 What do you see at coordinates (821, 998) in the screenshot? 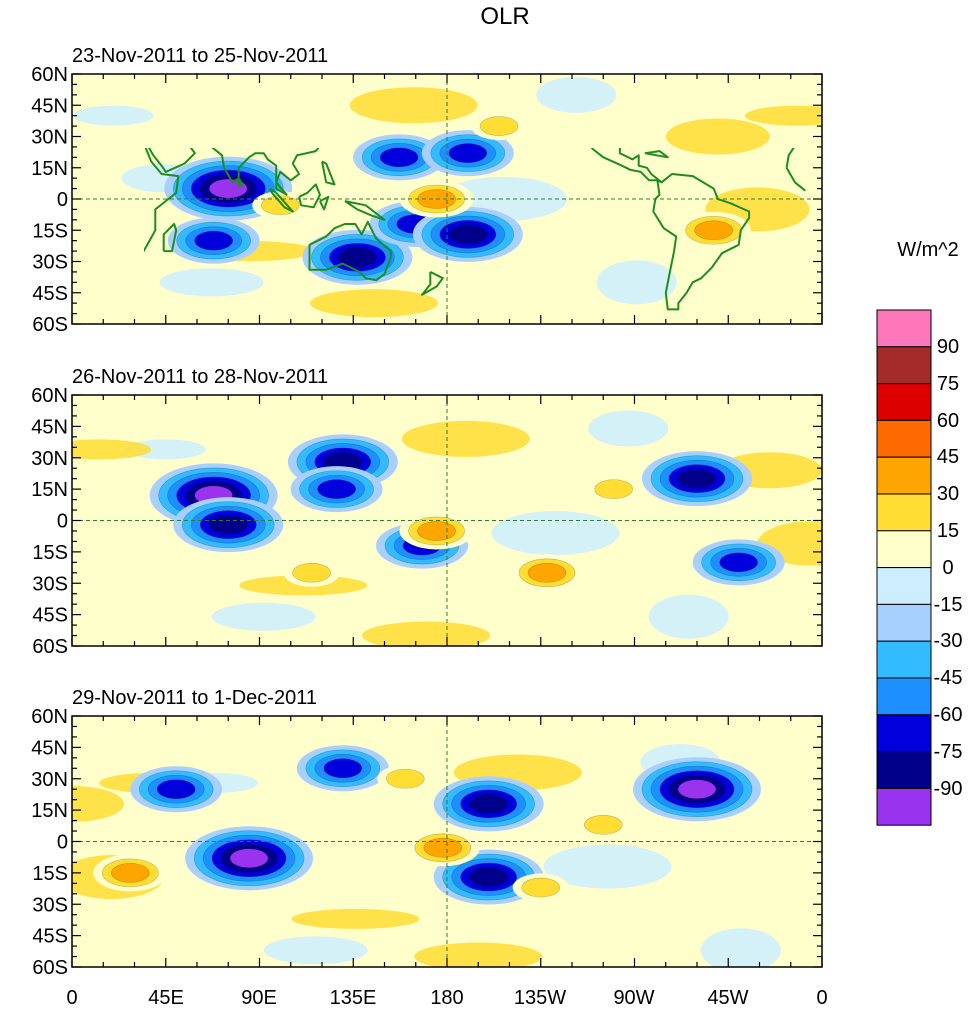
I see `lon-label-360: 0` at bounding box center [821, 998].